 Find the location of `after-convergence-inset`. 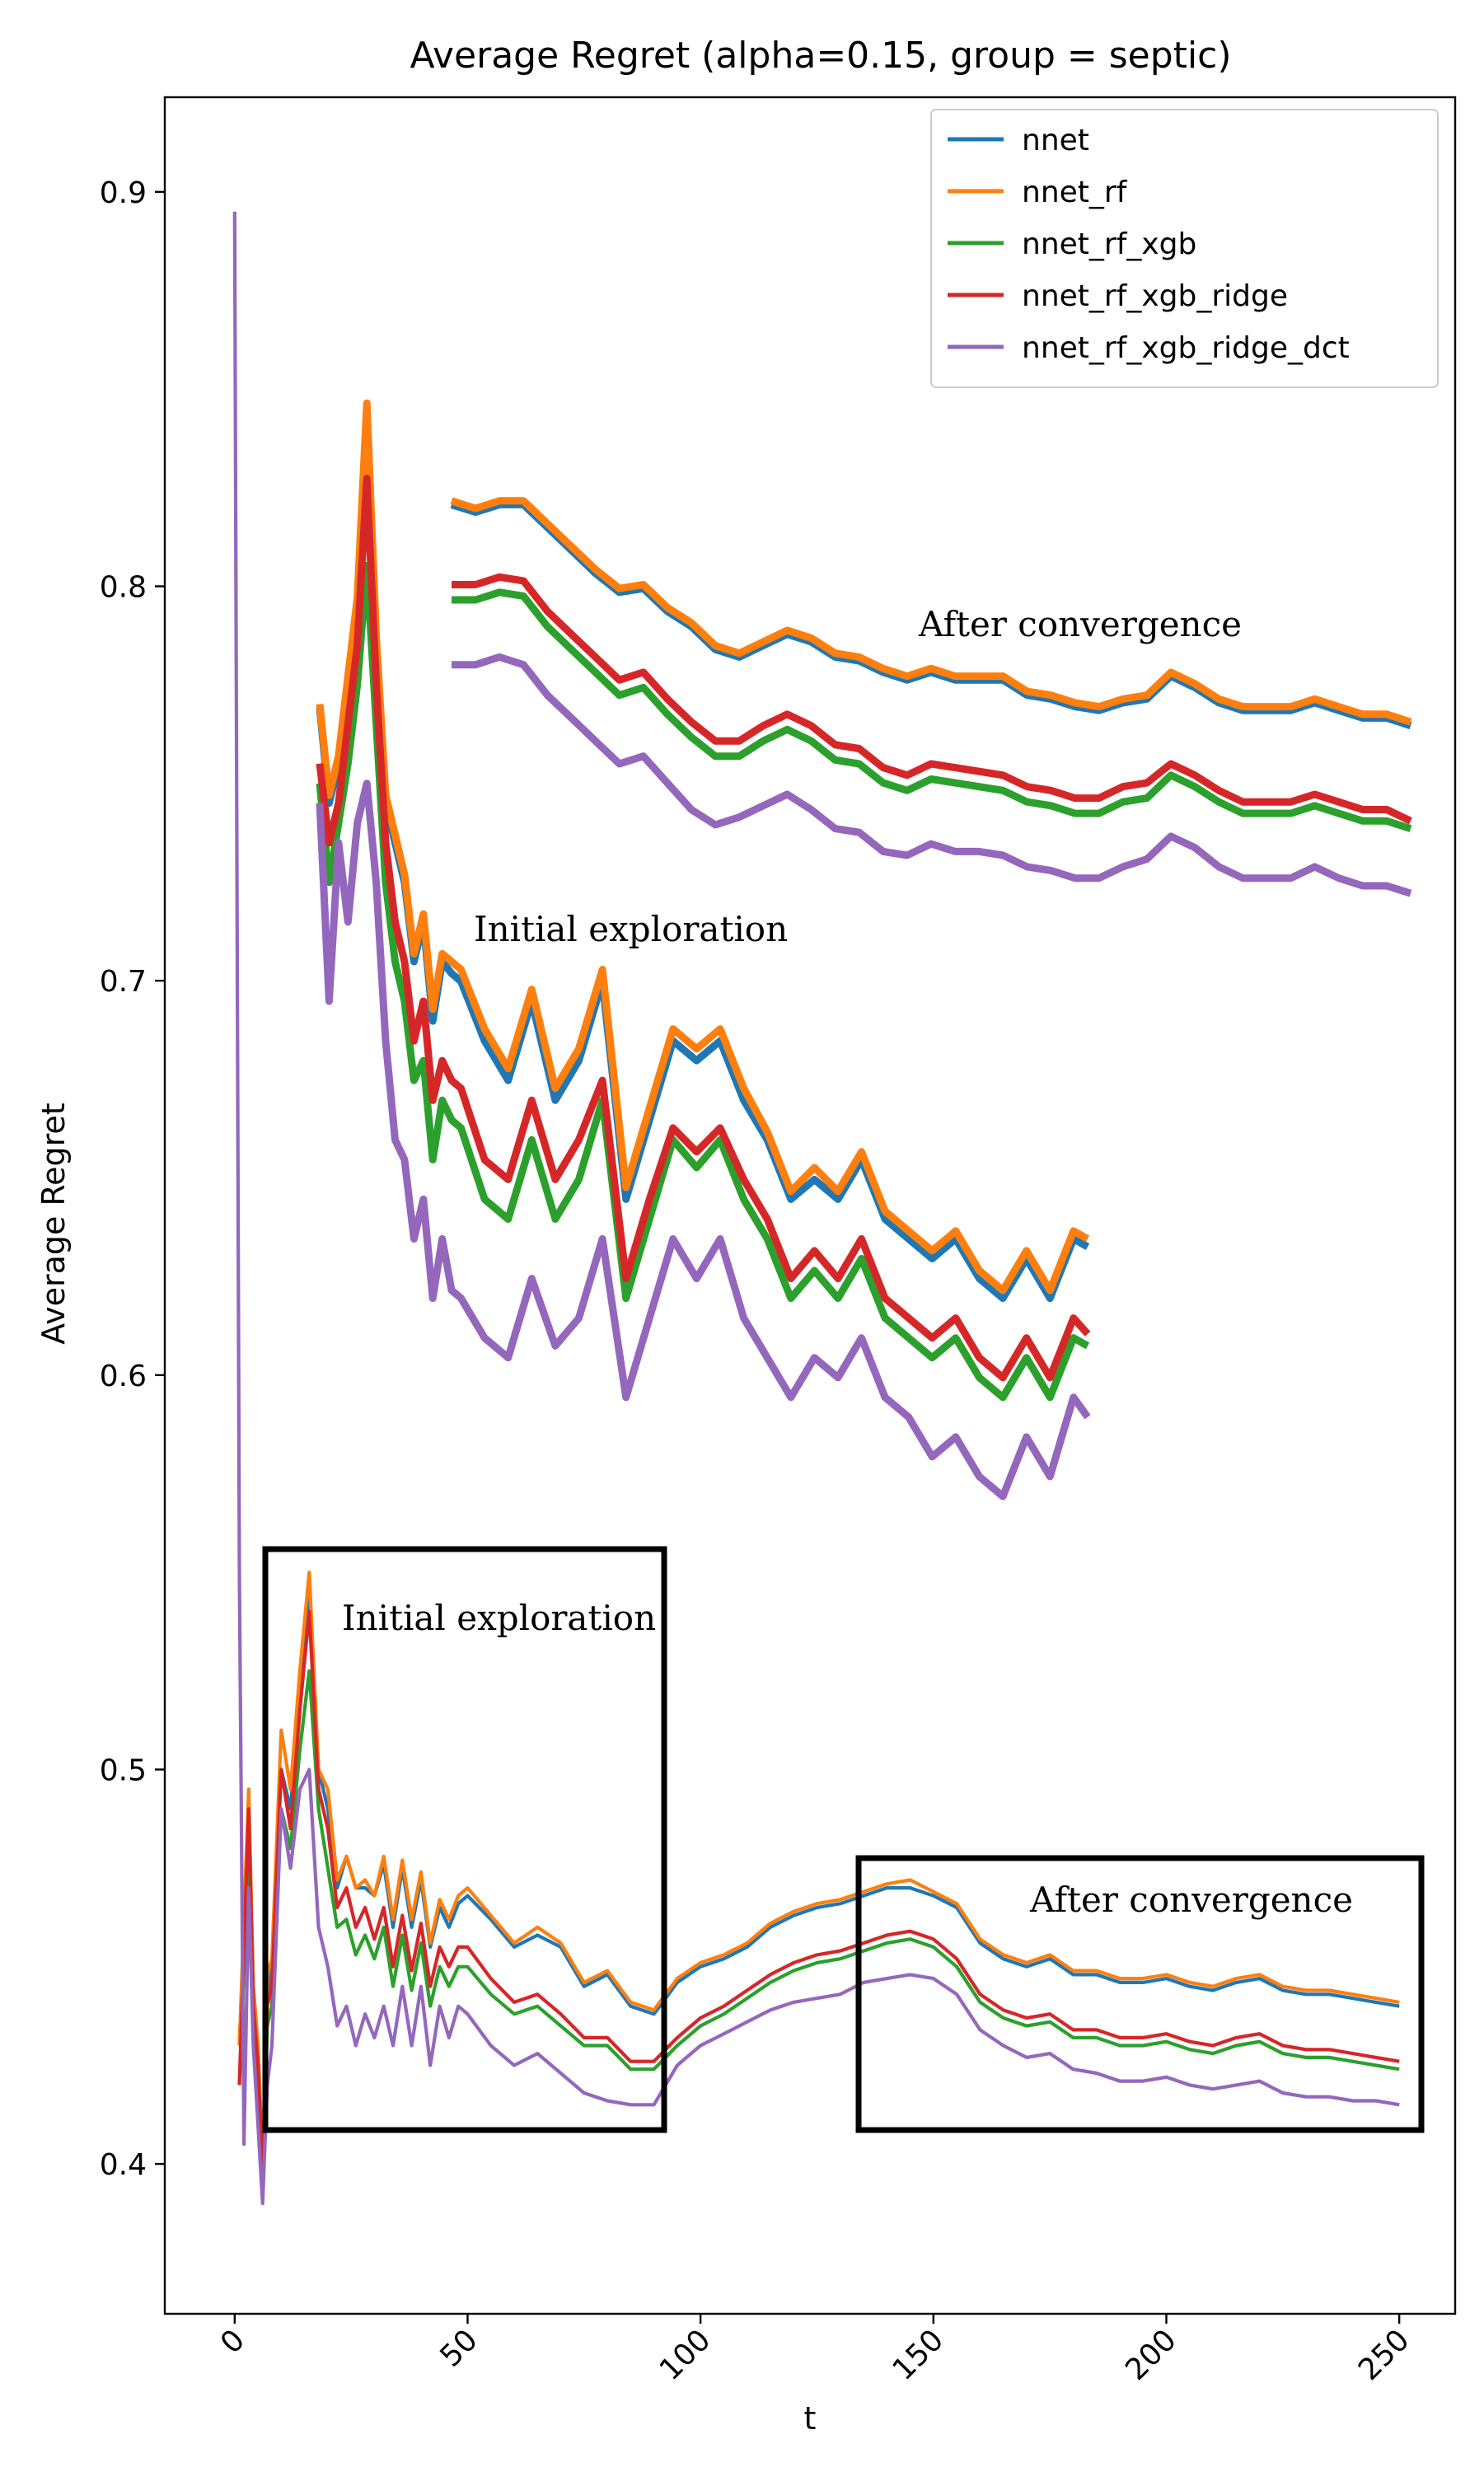

after-convergence-inset is located at coordinates (931, 697).